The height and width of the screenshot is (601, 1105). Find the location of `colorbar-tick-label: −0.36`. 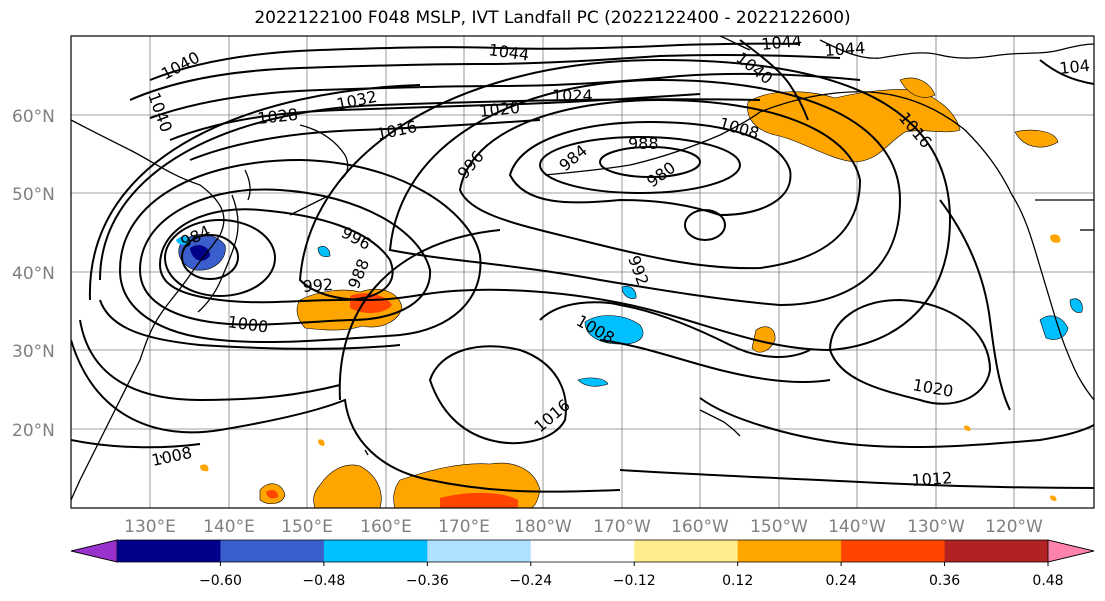

colorbar-tick-label: −0.36 is located at coordinates (427, 581).